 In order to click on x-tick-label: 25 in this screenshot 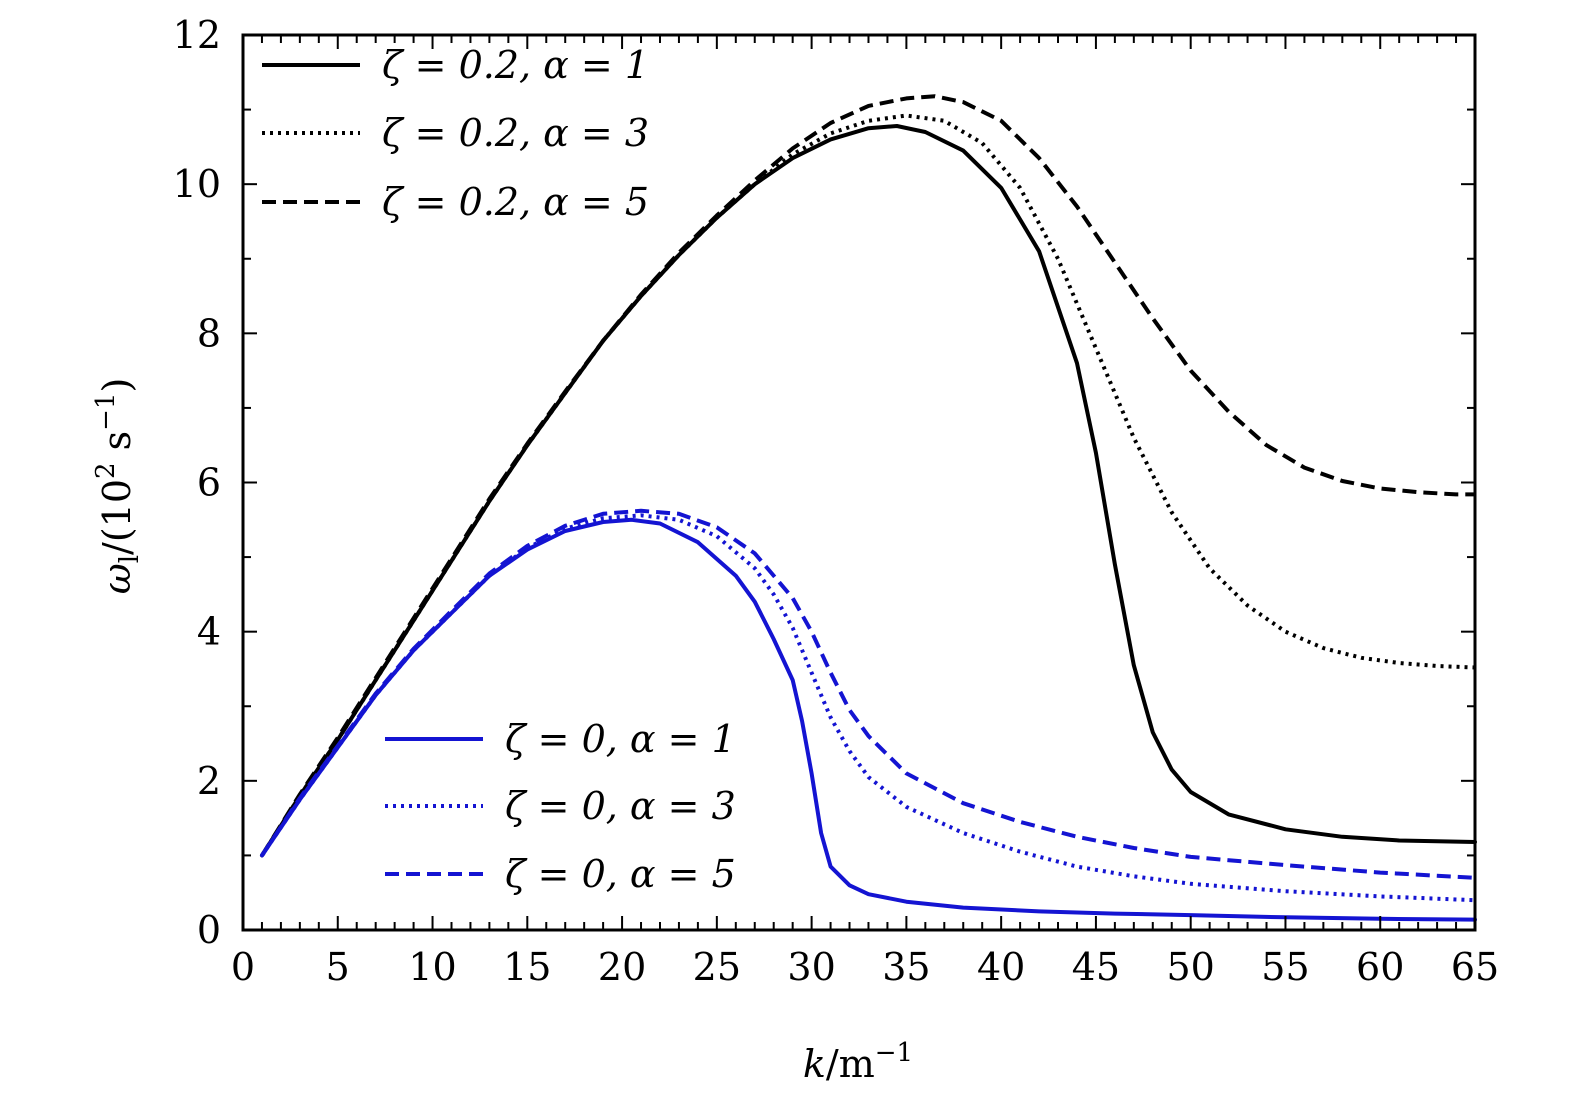, I will do `click(717, 967)`.